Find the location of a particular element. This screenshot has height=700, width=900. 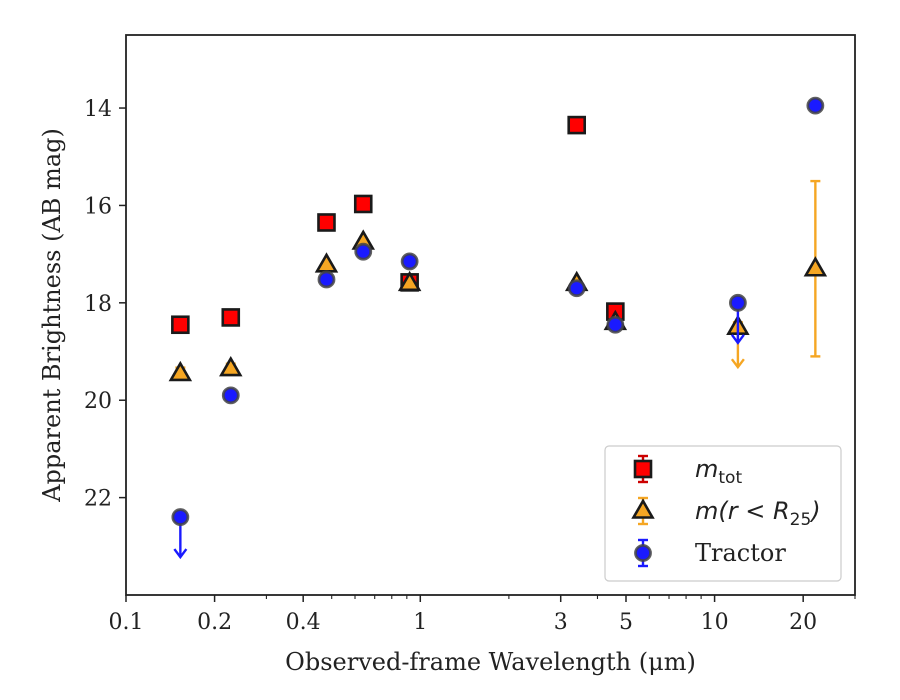

x-tick-label: 10 is located at coordinates (715, 622).